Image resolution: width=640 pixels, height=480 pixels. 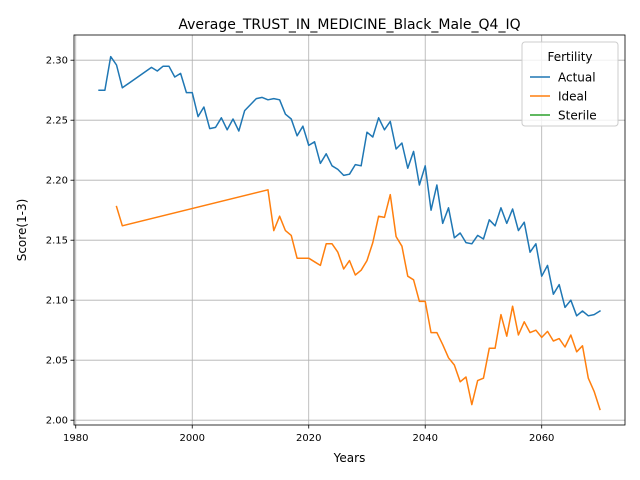 What do you see at coordinates (57, 181) in the screenshot?
I see `y-tick-label: 2.20` at bounding box center [57, 181].